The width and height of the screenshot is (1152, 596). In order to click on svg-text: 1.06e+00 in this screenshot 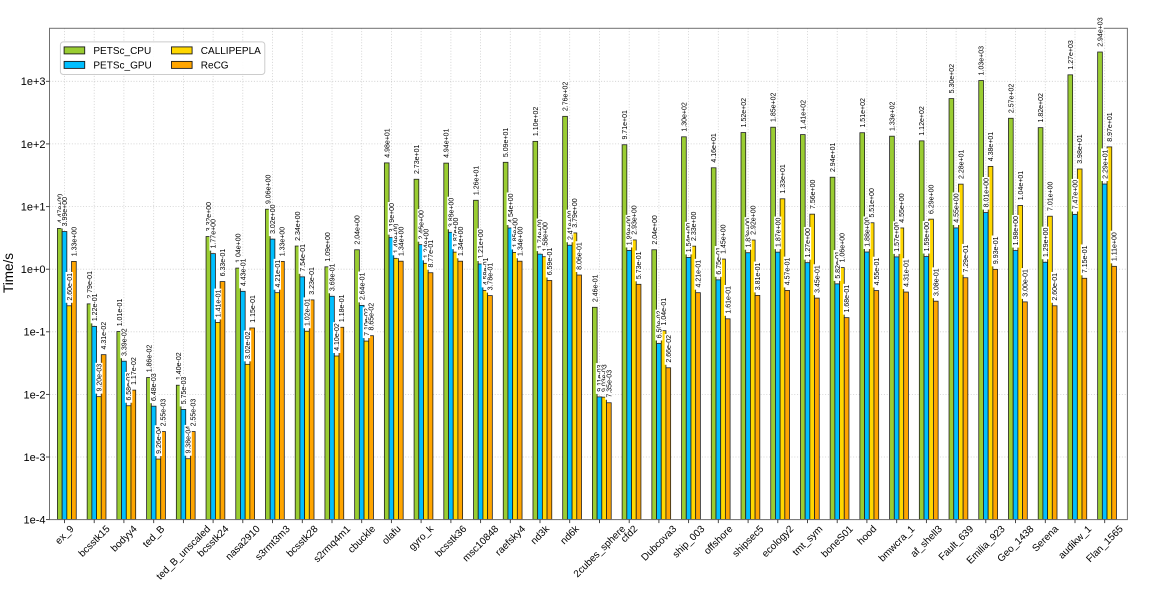, I will do `click(842, 247)`.